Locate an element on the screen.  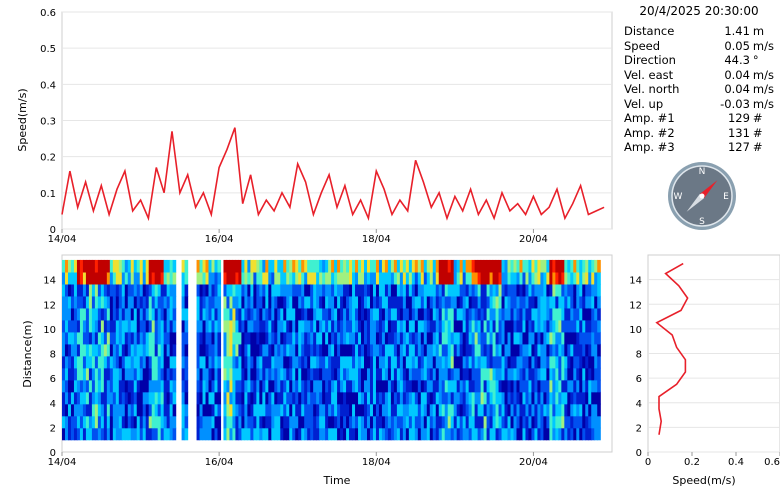
y-tick-label: 2 is located at coordinates (53, 428).